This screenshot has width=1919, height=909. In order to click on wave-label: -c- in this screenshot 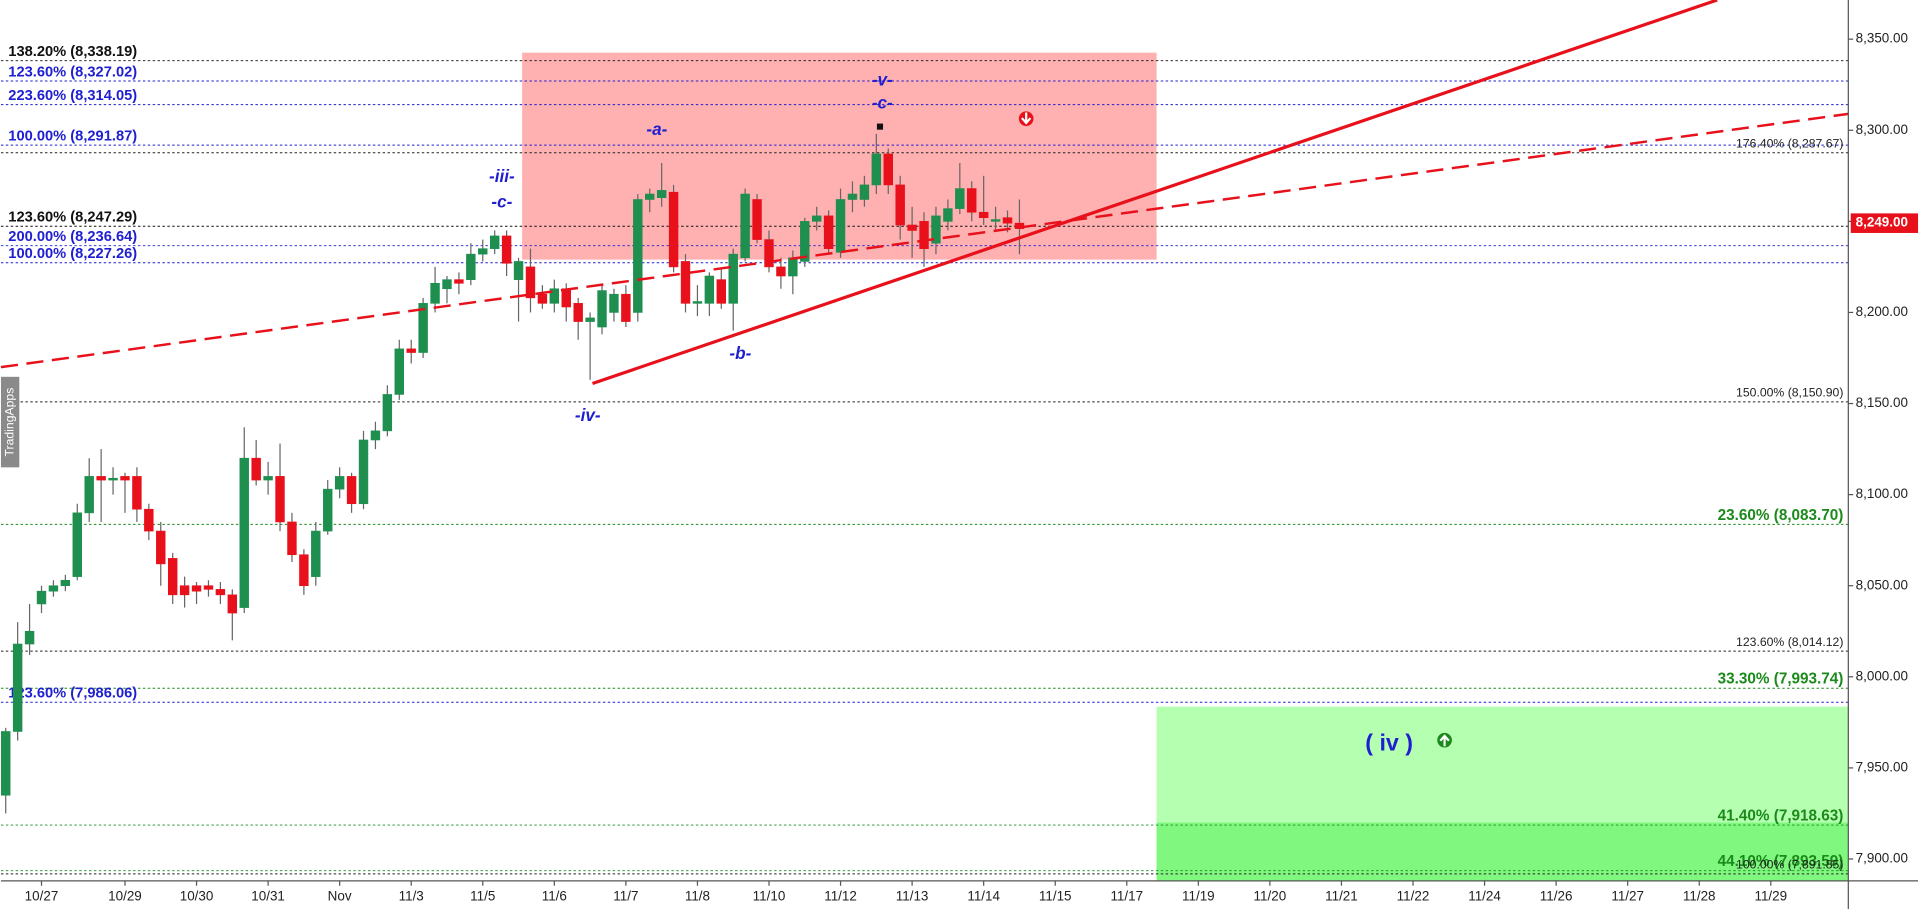, I will do `click(501, 202)`.